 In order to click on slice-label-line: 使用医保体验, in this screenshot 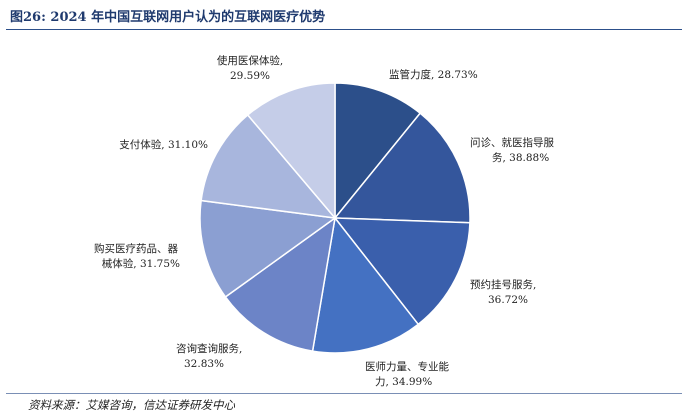, I will do `click(250, 60)`.